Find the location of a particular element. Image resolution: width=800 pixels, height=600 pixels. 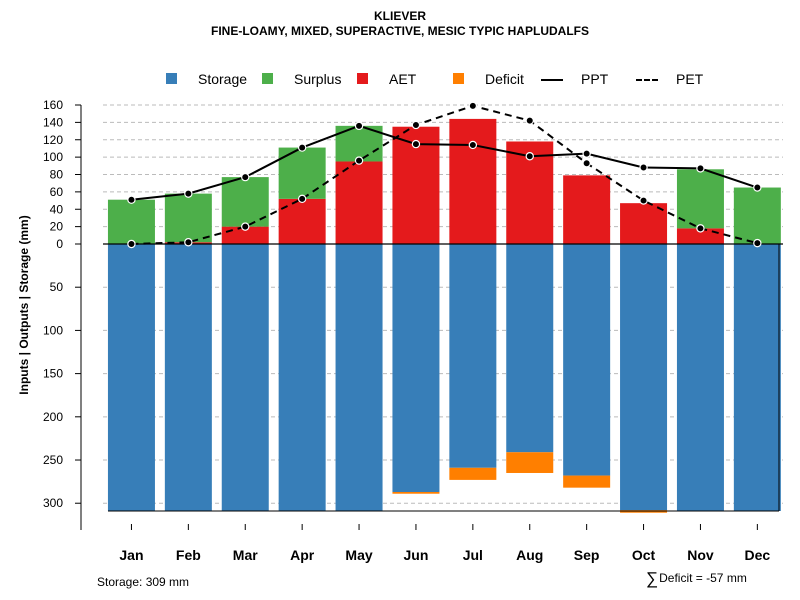

aet-bar-apr is located at coordinates (302, 221).